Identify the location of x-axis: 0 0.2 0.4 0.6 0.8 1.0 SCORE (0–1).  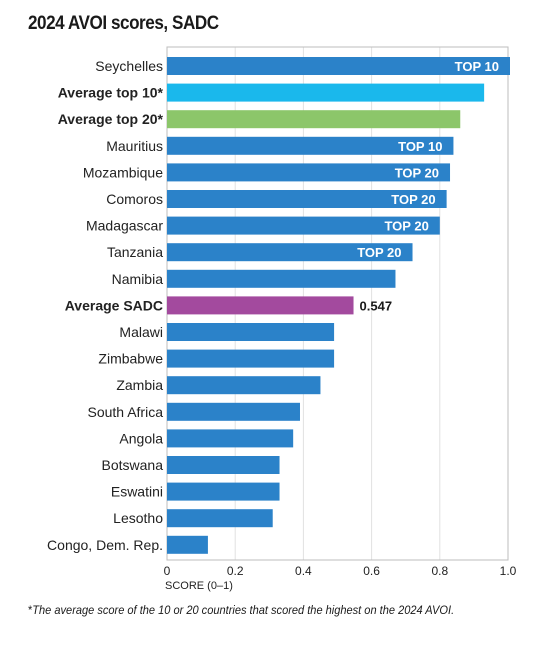
(340, 578).